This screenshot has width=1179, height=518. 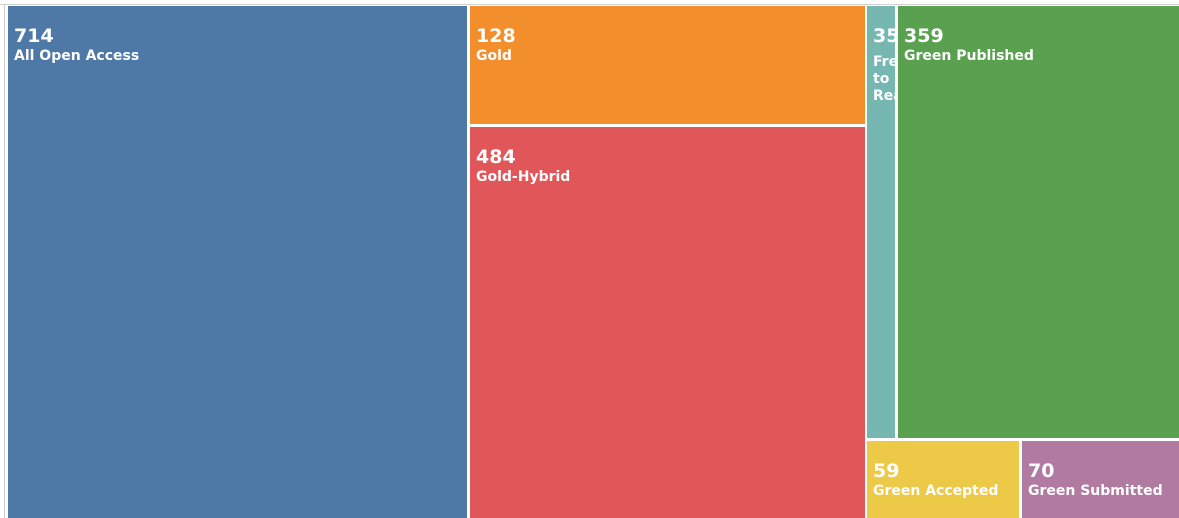 What do you see at coordinates (924, 36) in the screenshot?
I see `tile-value: 359` at bounding box center [924, 36].